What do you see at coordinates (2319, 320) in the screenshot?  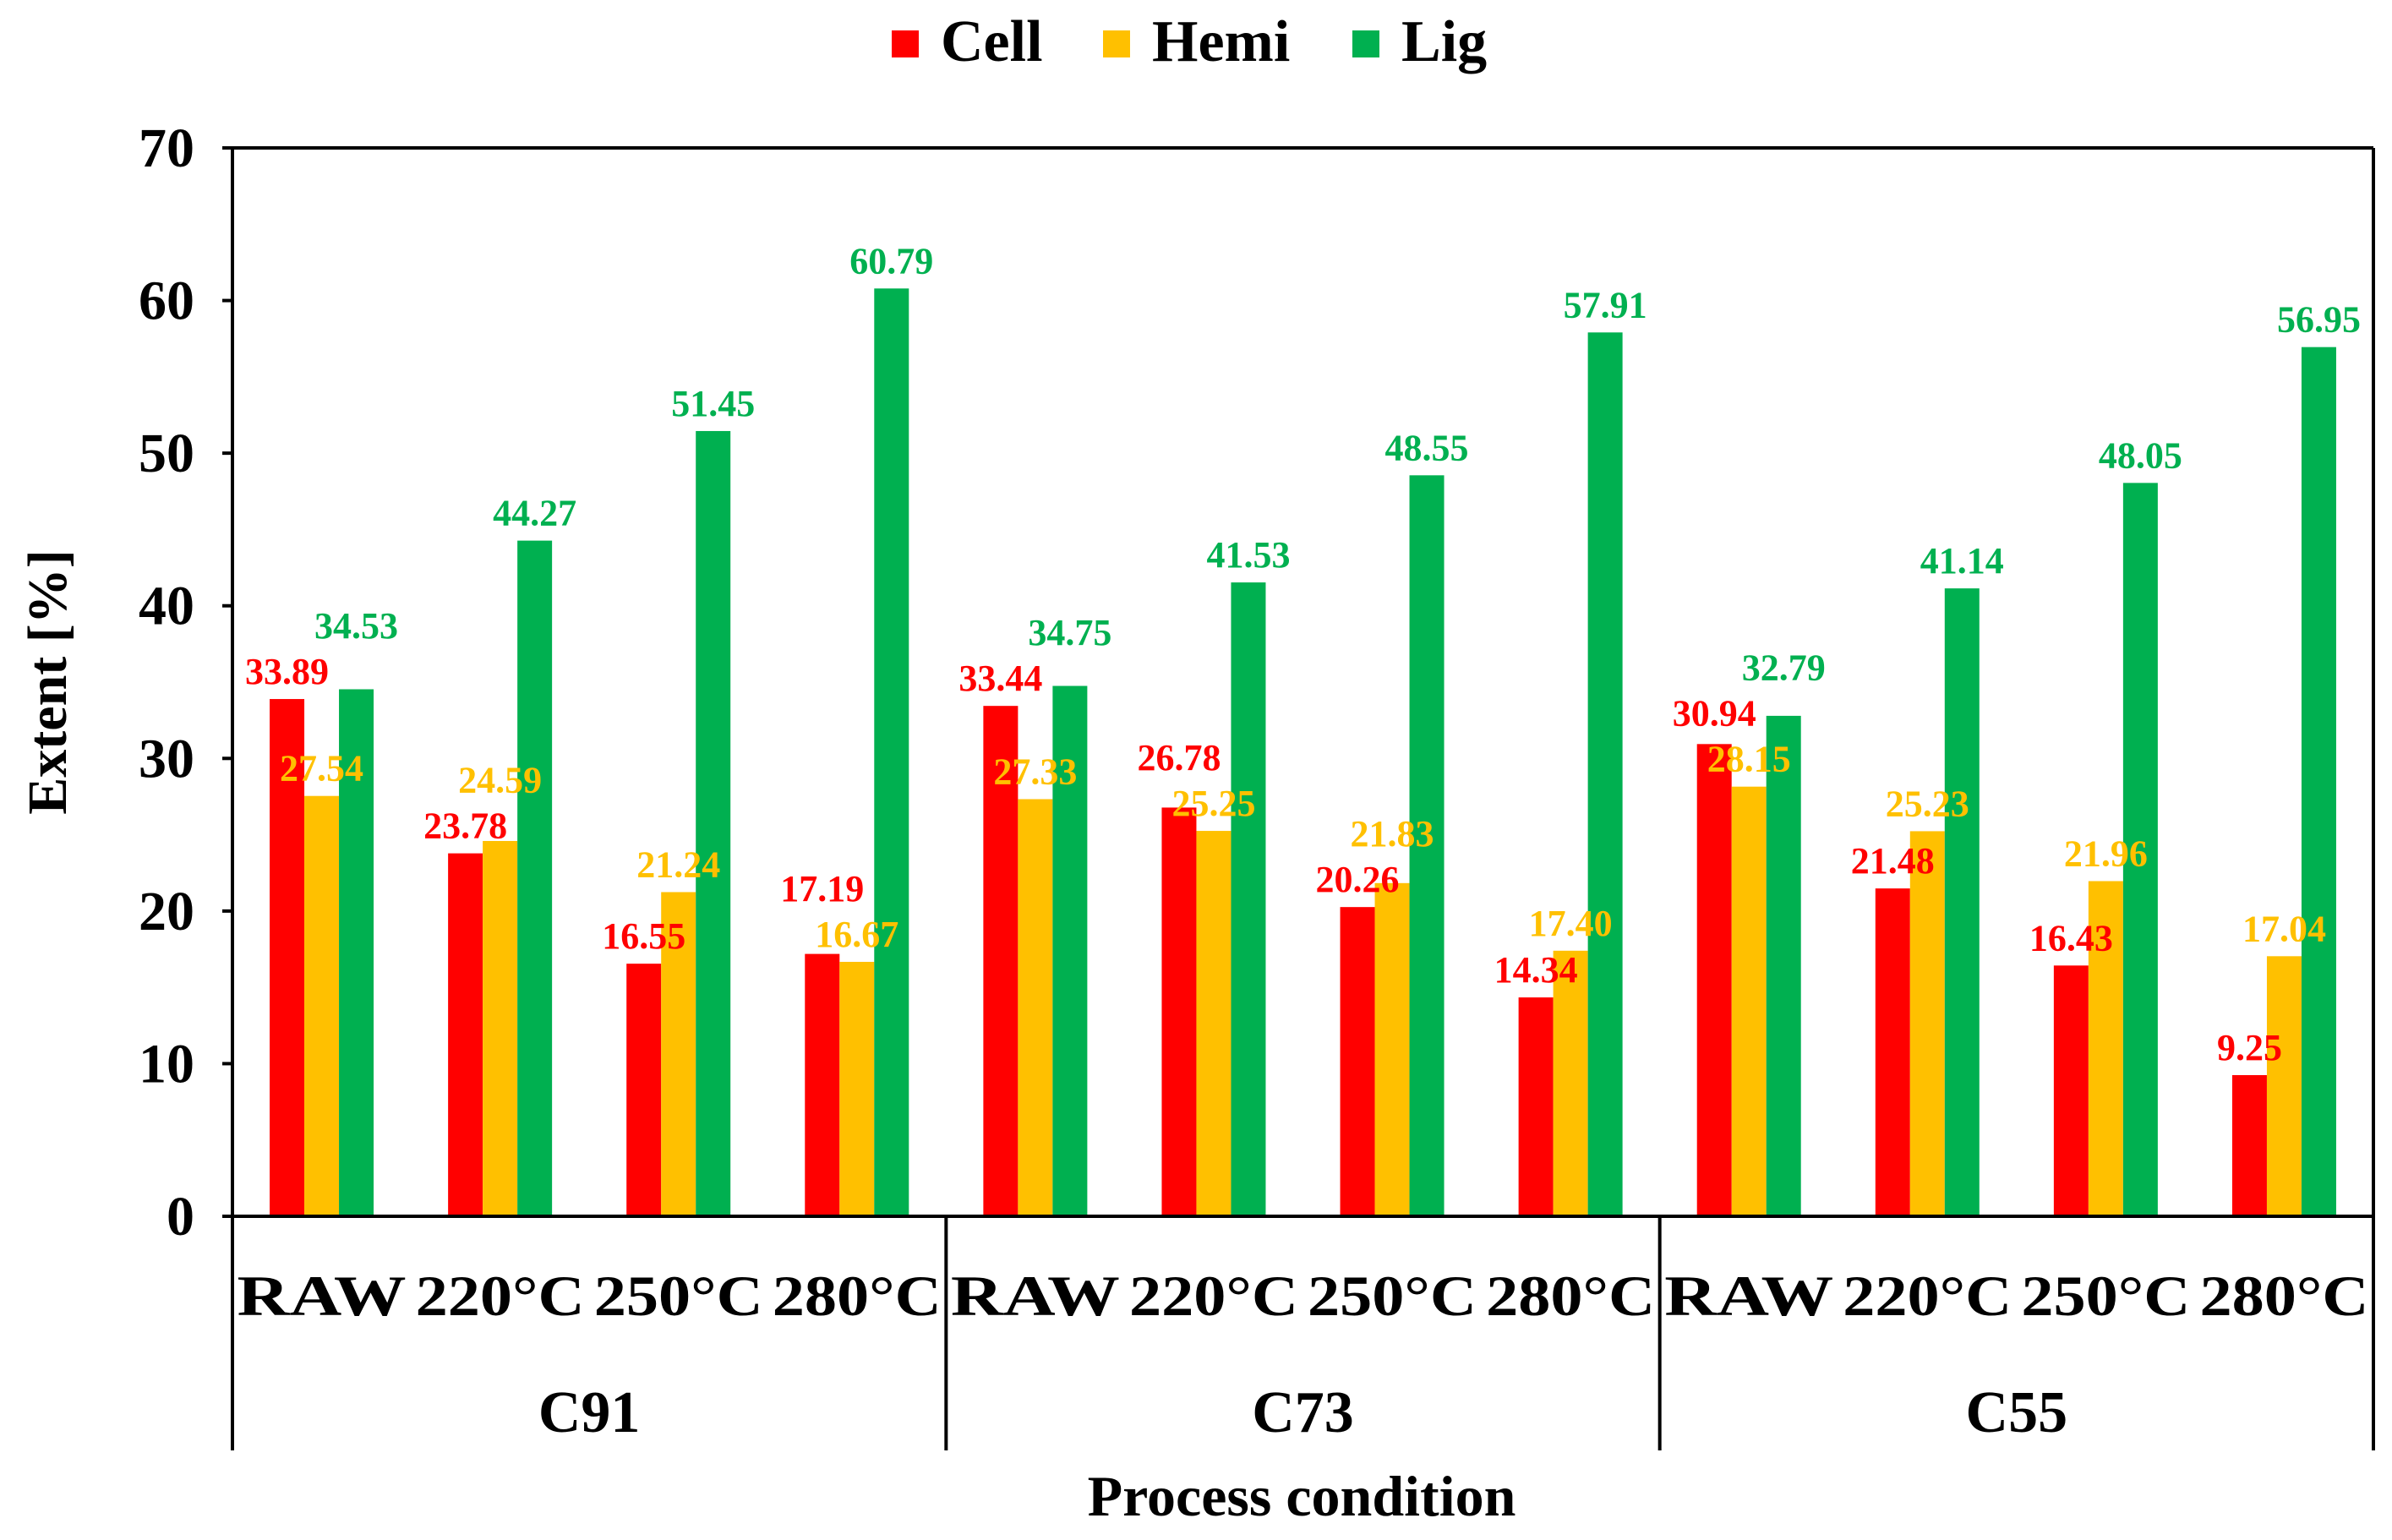 I see `data-label-lig: 56.95` at bounding box center [2319, 320].